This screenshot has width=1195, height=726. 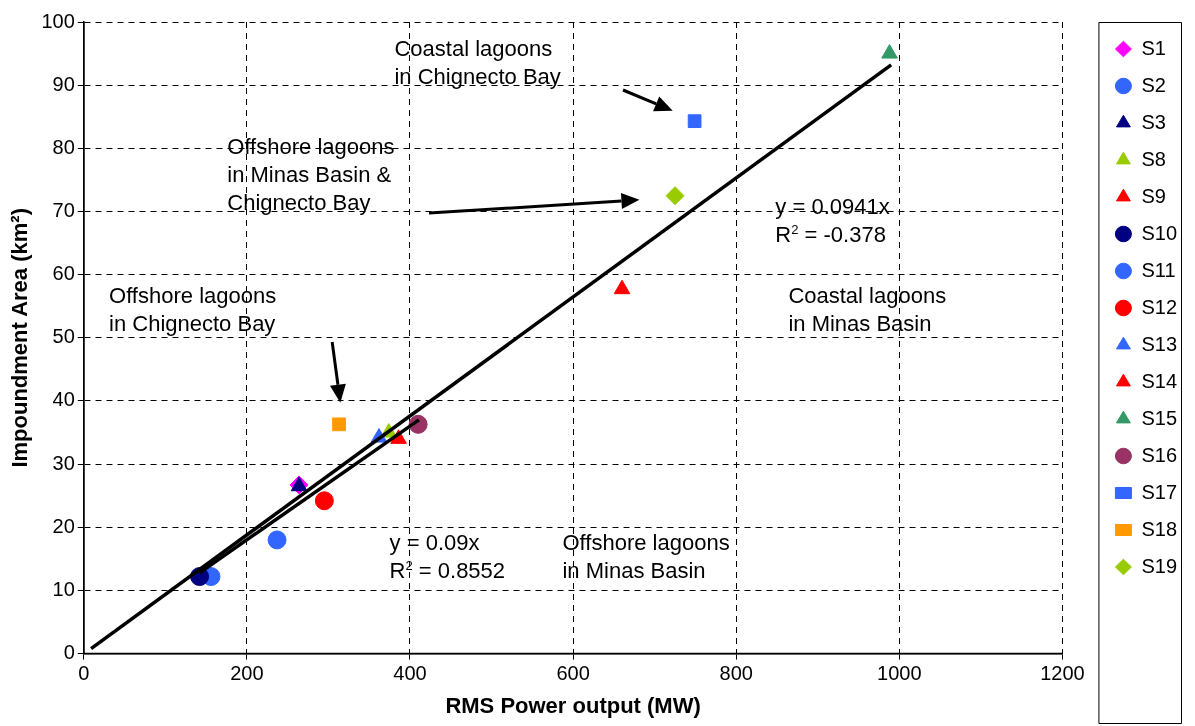 I want to click on legend-label: S1, so click(x=1153, y=47).